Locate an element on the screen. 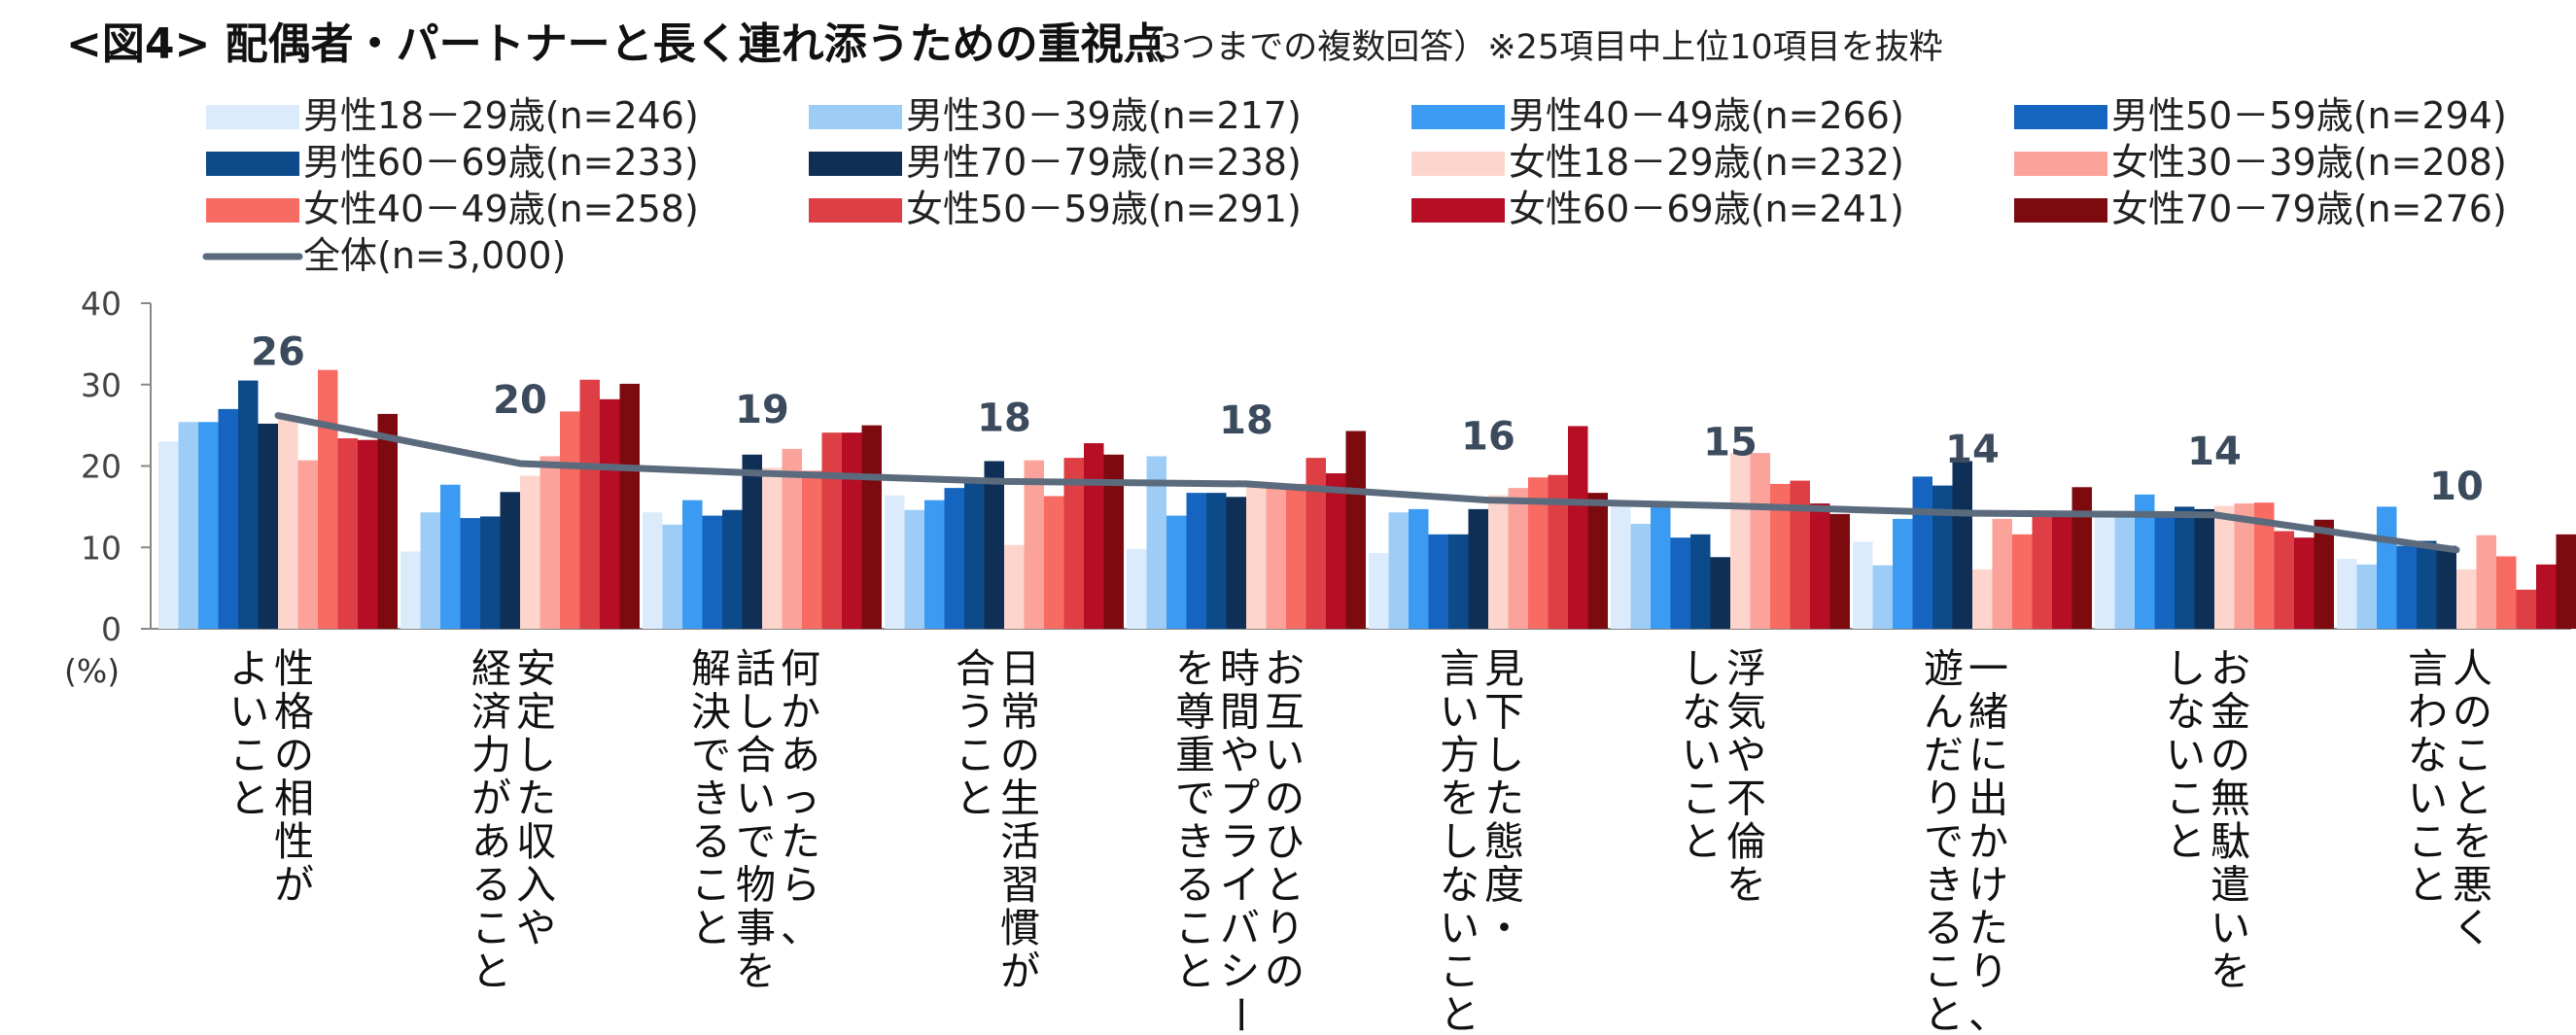 This screenshot has height=1035, width=2576. category-char: お is located at coordinates (1285, 668).